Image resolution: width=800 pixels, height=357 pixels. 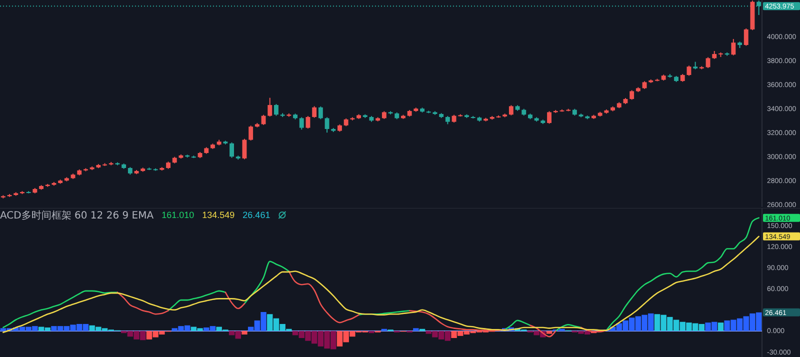 What do you see at coordinates (178, 215) in the screenshot?
I see `annotation: 161.010` at bounding box center [178, 215].